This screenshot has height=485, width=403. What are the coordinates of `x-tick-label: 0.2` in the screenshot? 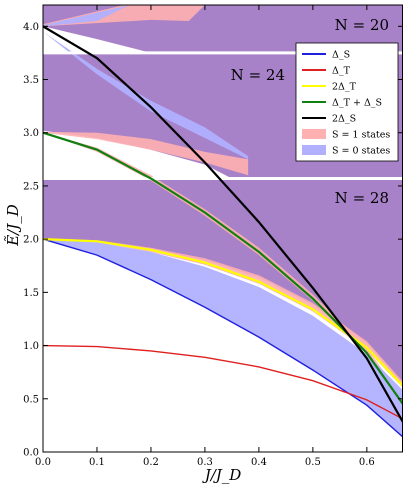 It's located at (151, 462).